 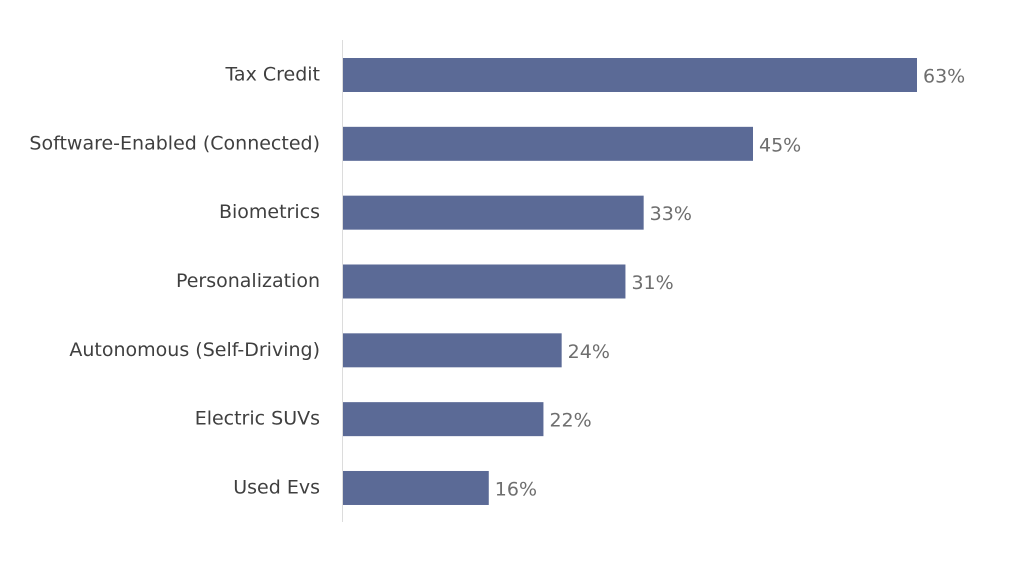 I want to click on value-label: 33%, so click(x=671, y=214).